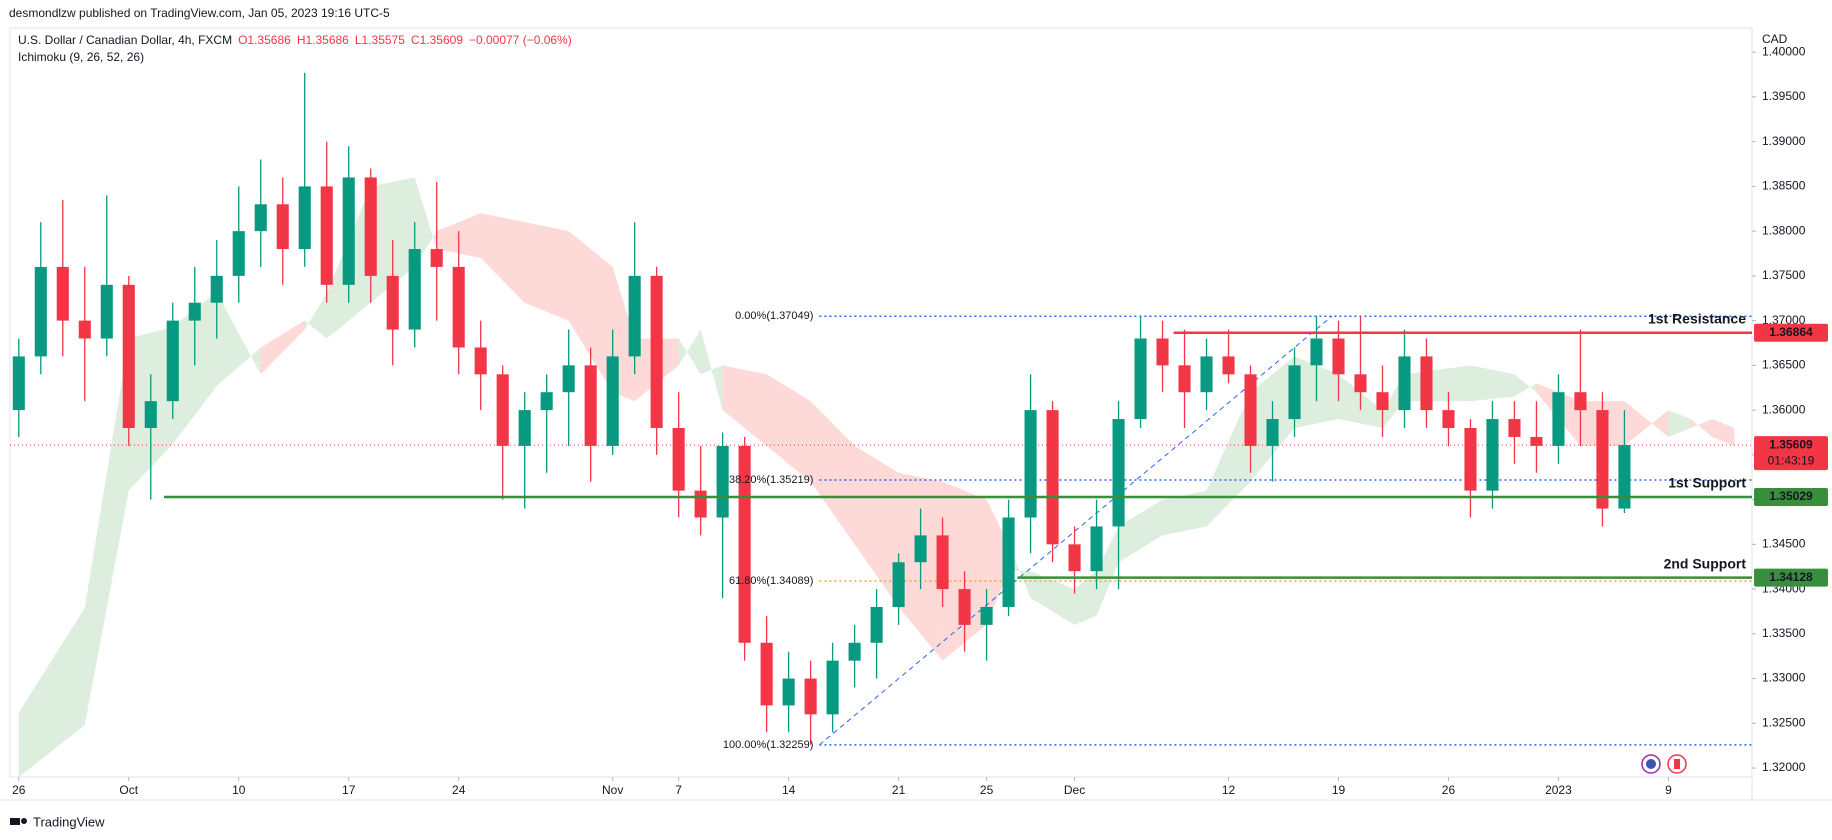 The image size is (1832, 840). I want to click on x-tick-label: 19, so click(1339, 790).